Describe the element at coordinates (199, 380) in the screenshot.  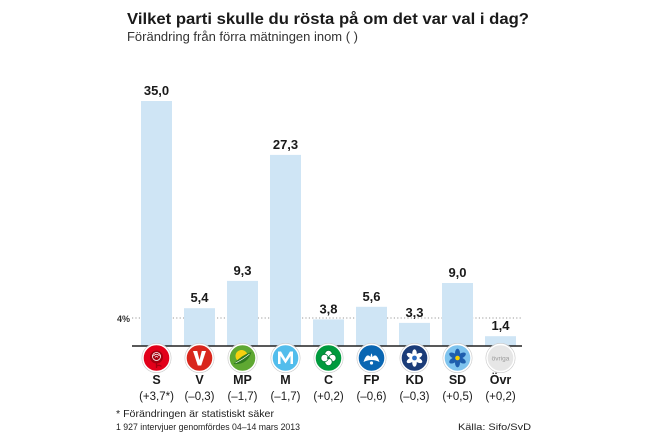
I see `category-label-v: V` at that location.